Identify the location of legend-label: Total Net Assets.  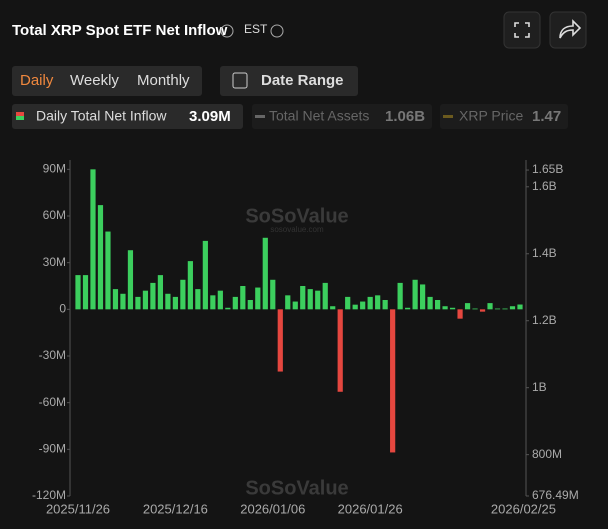
(319, 116).